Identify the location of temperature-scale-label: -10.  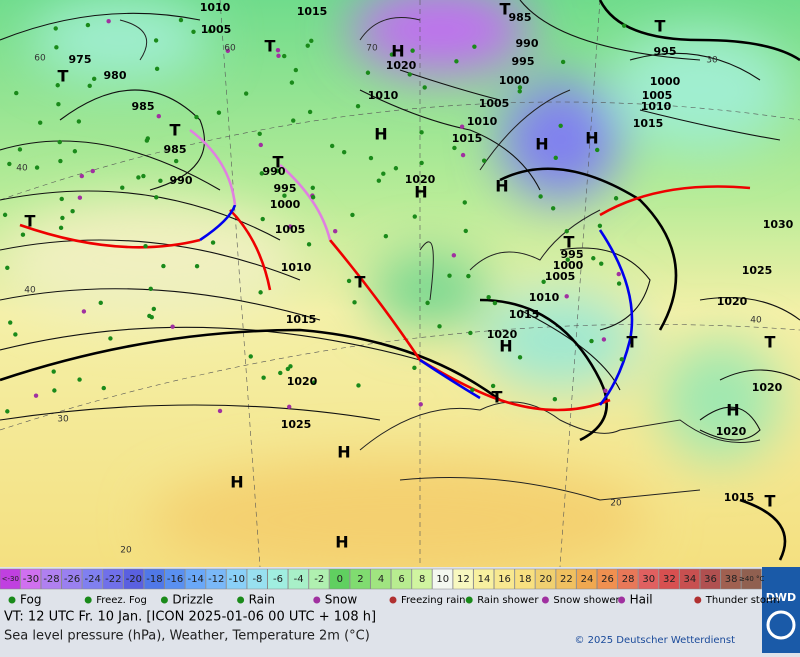
(237, 579).